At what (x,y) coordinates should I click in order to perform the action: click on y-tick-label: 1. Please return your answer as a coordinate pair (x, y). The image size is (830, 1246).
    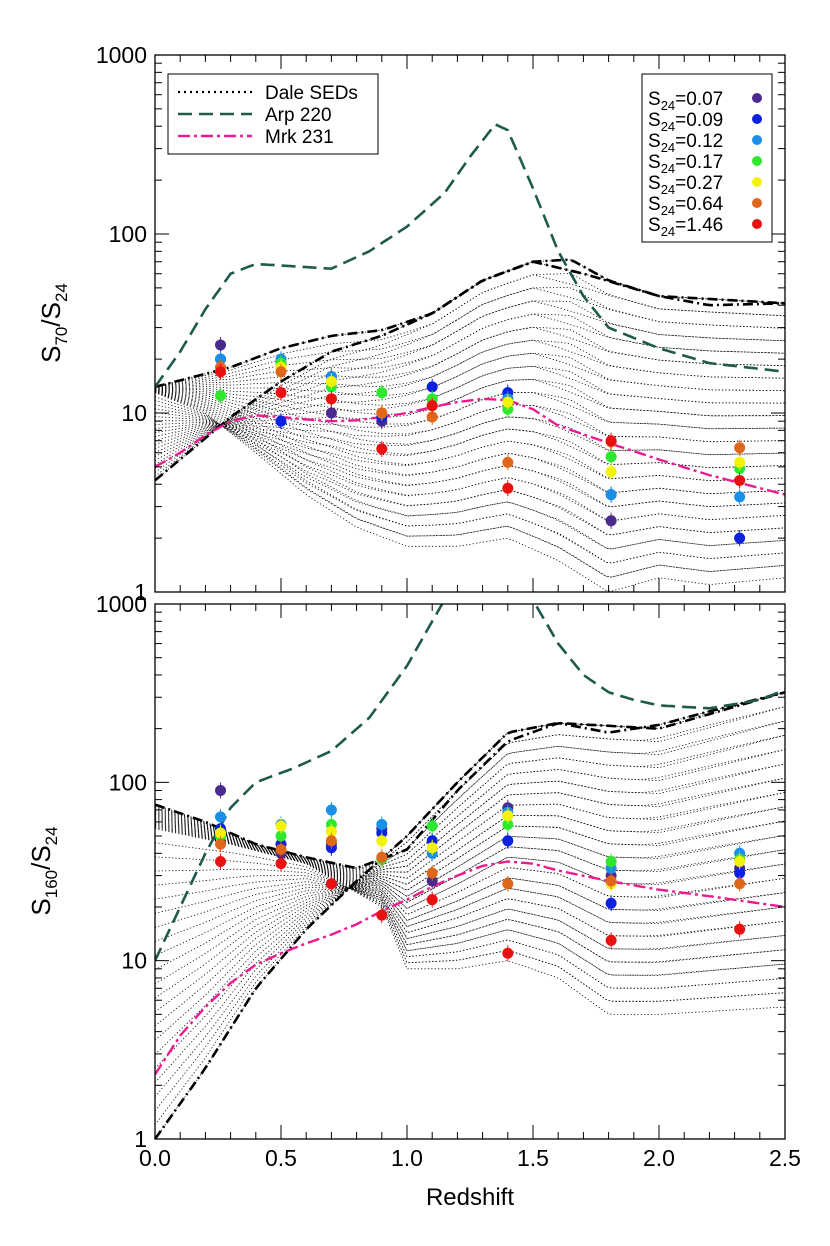
    Looking at the image, I should click on (140, 592).